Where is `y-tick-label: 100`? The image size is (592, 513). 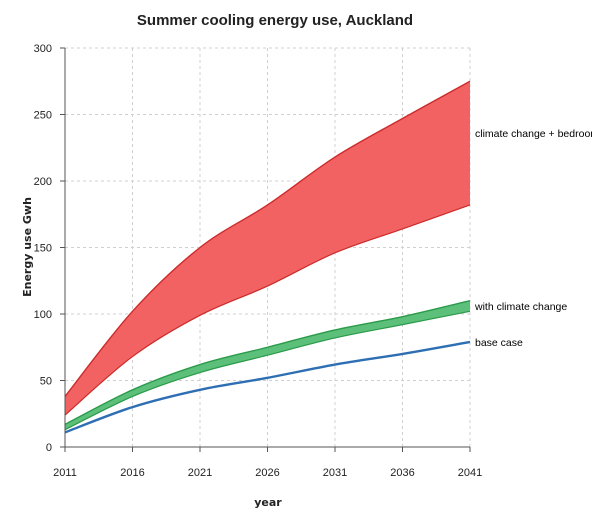 y-tick-label: 100 is located at coordinates (43, 315).